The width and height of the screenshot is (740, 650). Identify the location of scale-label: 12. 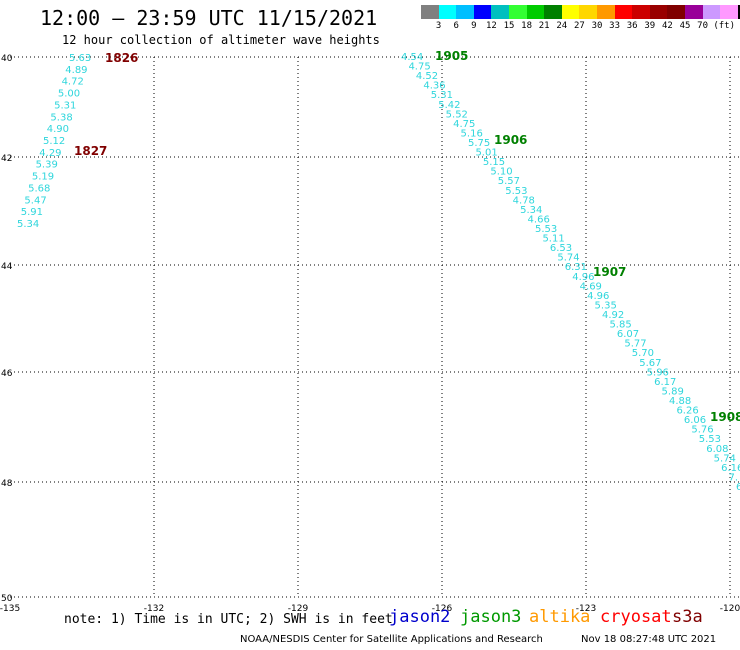
(491, 26).